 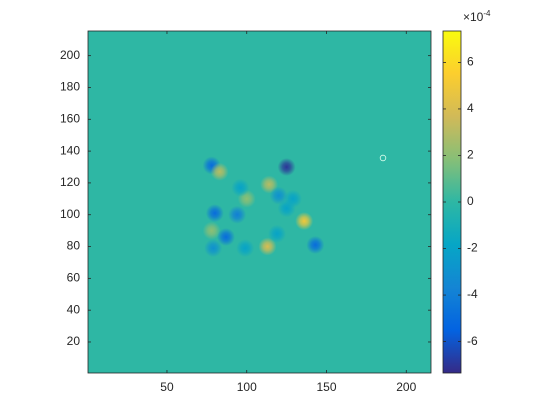 What do you see at coordinates (326, 387) in the screenshot?
I see `x-tick-label: 150` at bounding box center [326, 387].